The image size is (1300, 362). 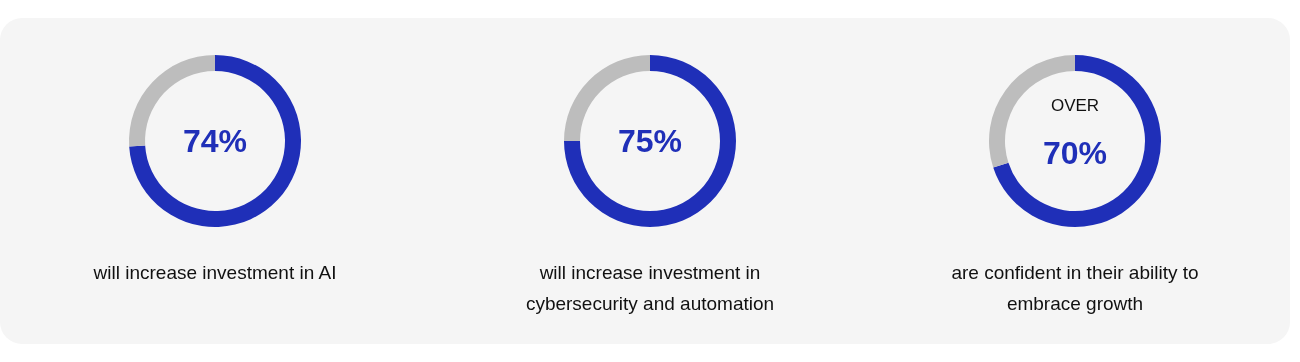 I want to click on text: OVER, so click(x=1075, y=105).